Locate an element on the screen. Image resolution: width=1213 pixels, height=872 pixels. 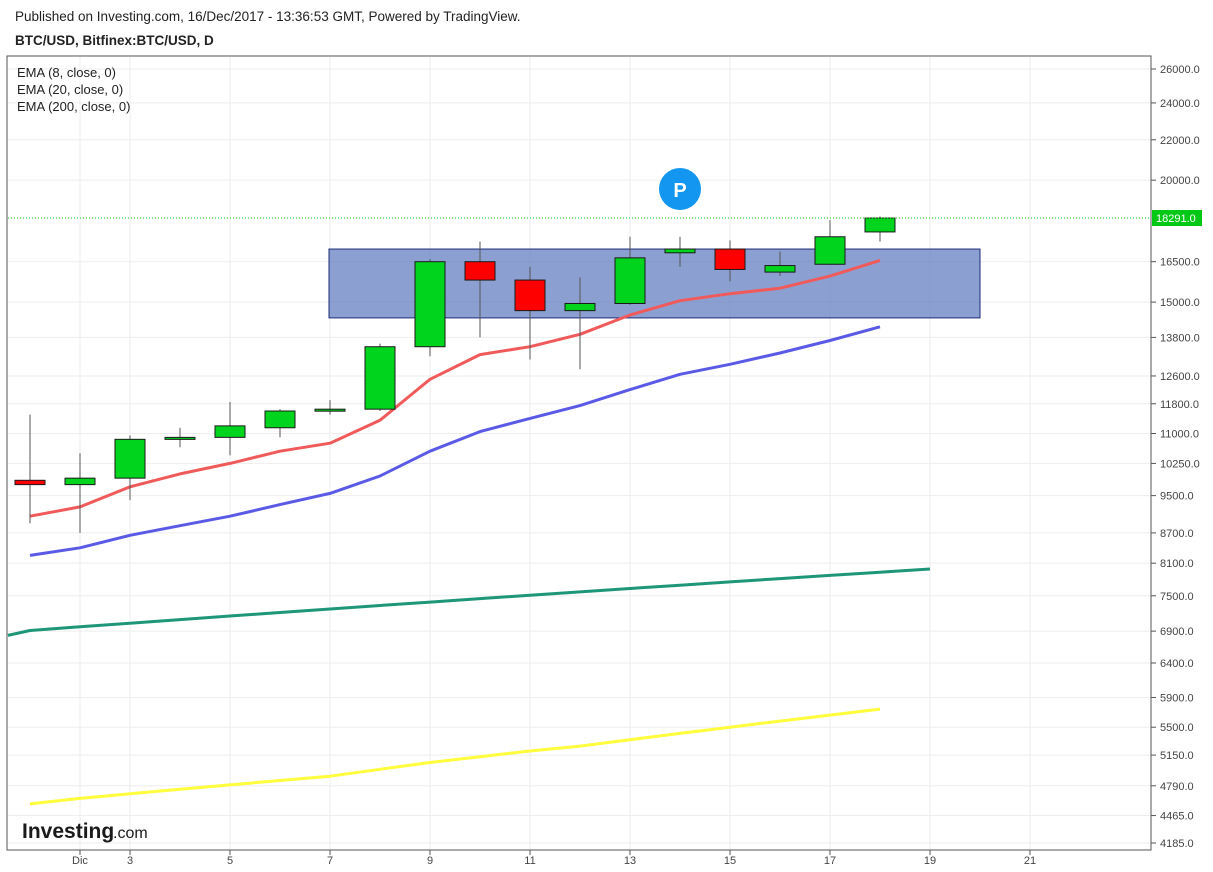
y-tick-label: 6900.0 is located at coordinates (1177, 632).